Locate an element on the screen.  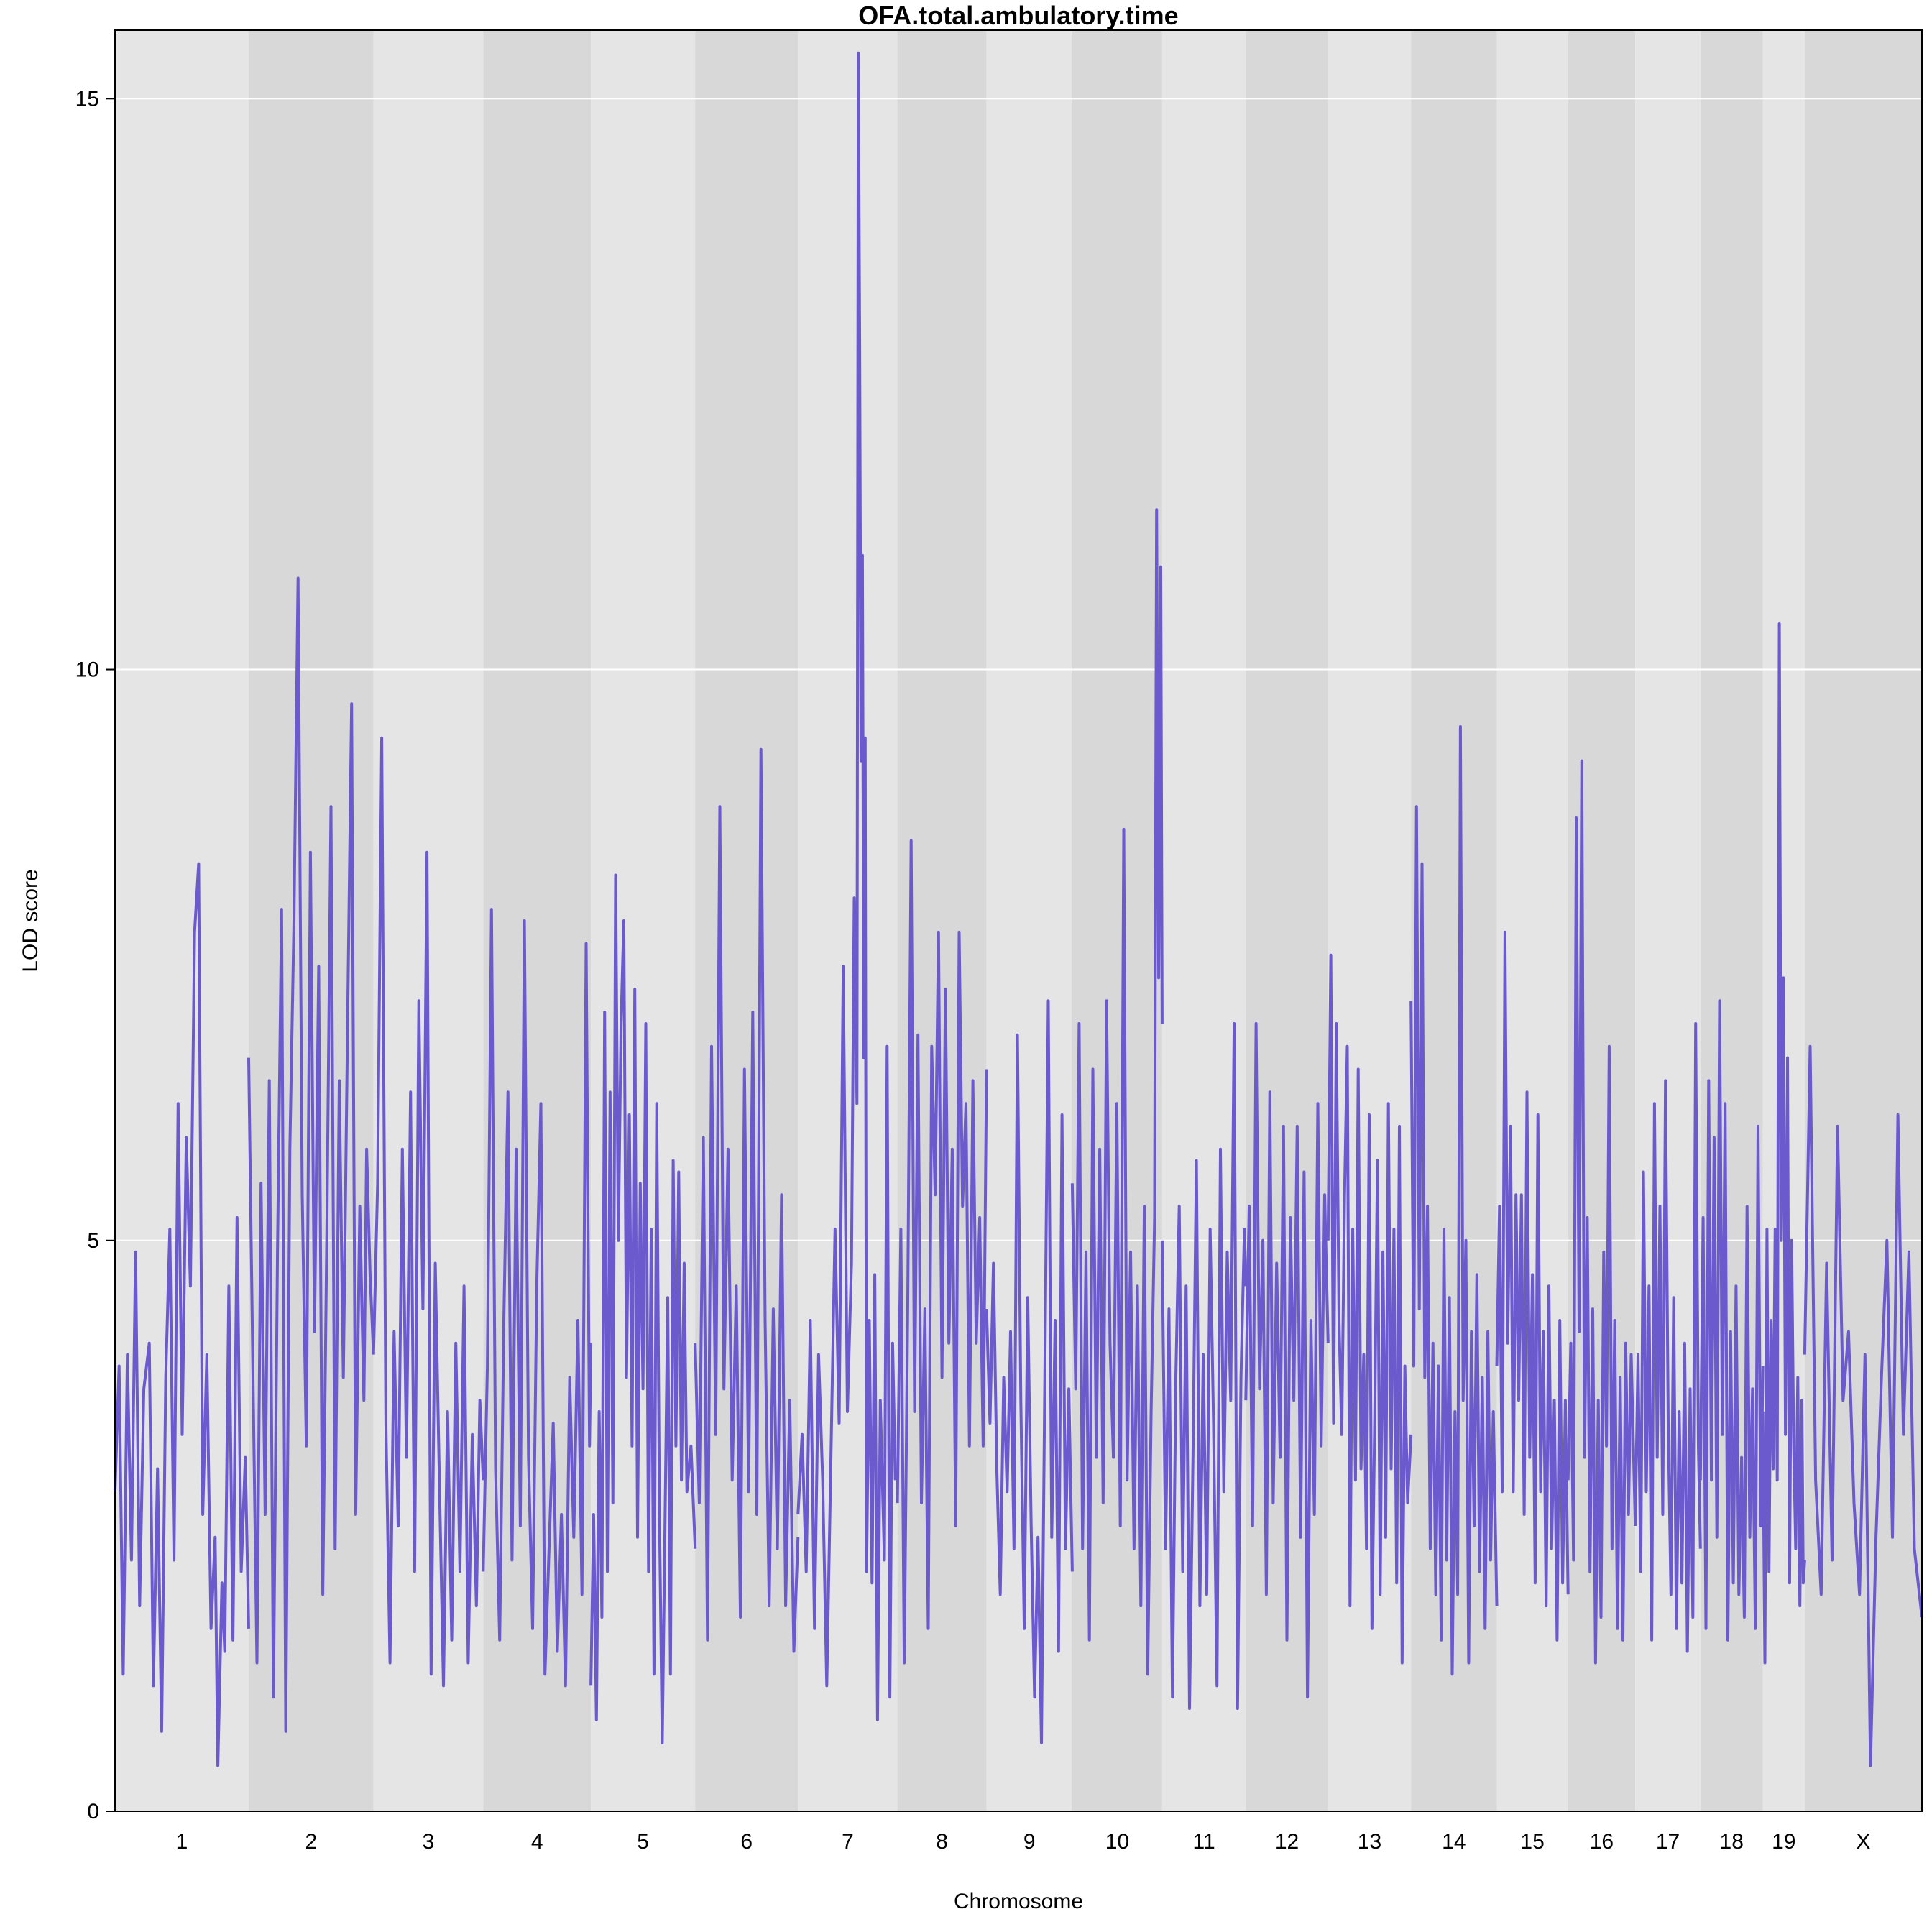
x-tick-label-10: 10 is located at coordinates (1117, 1842).